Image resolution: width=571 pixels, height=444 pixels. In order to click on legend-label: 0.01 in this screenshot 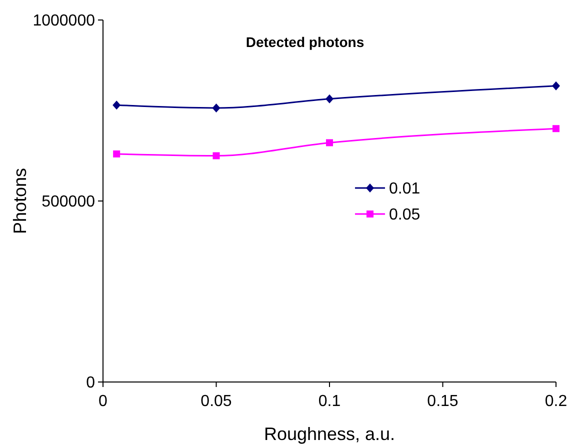, I will do `click(404, 189)`.